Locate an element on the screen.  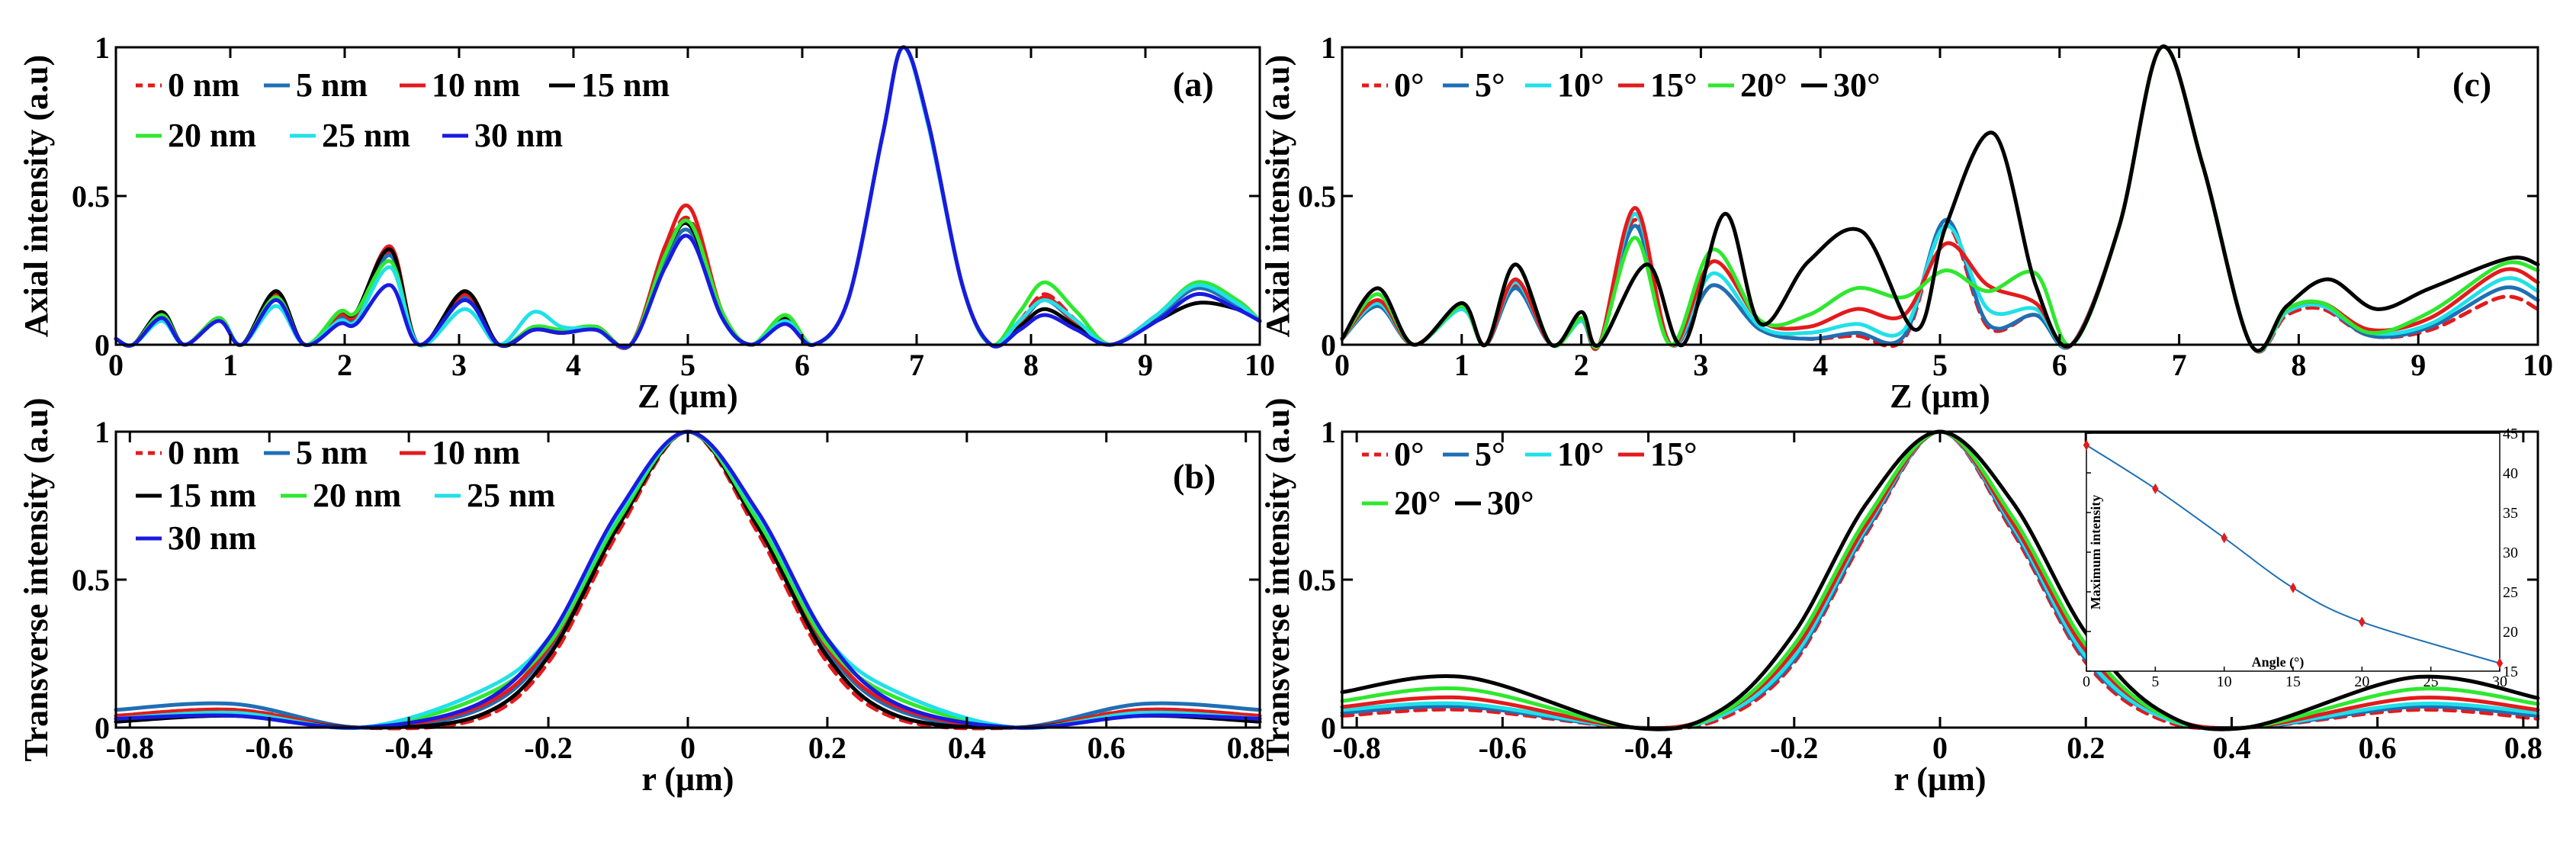
inset-x-tick-label-5: 25 is located at coordinates (2431, 681).